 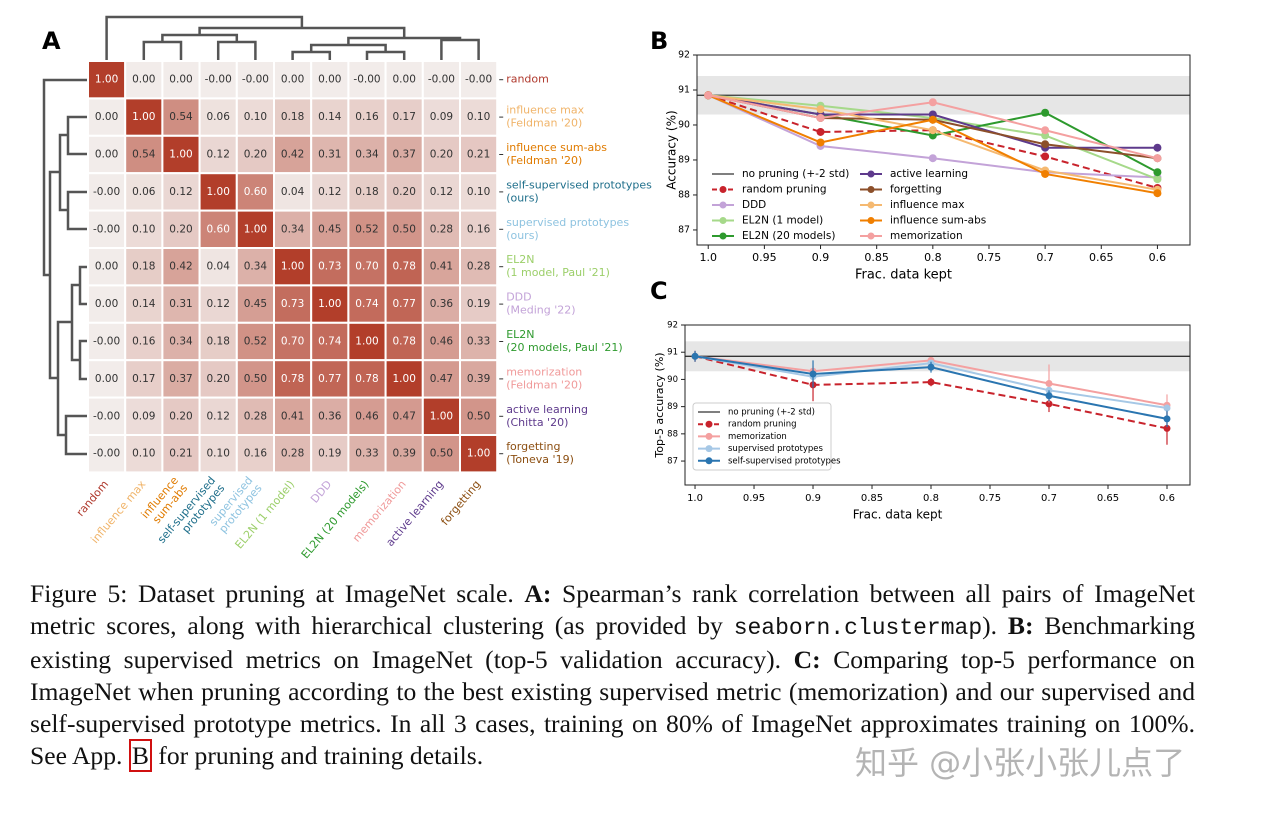 I want to click on legend-label: no pruning (+-2 std), so click(x=795, y=174).